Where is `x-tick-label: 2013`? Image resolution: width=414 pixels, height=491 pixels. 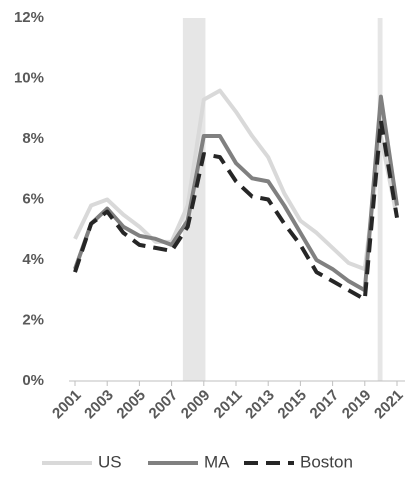
x-tick-label: 2013 is located at coordinates (260, 405).